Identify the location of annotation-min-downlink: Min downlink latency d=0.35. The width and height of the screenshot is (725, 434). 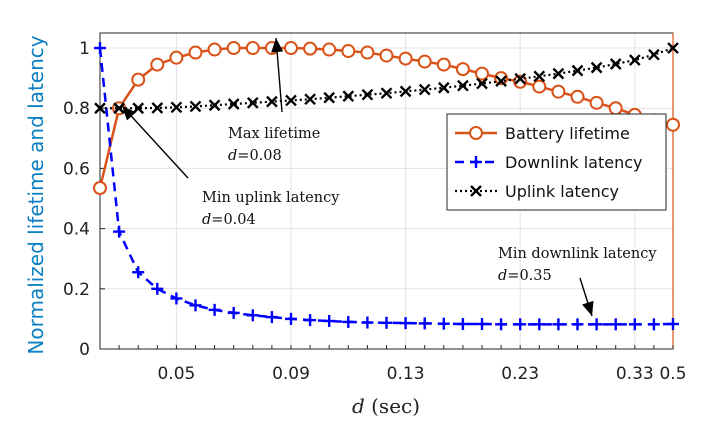
(577, 281).